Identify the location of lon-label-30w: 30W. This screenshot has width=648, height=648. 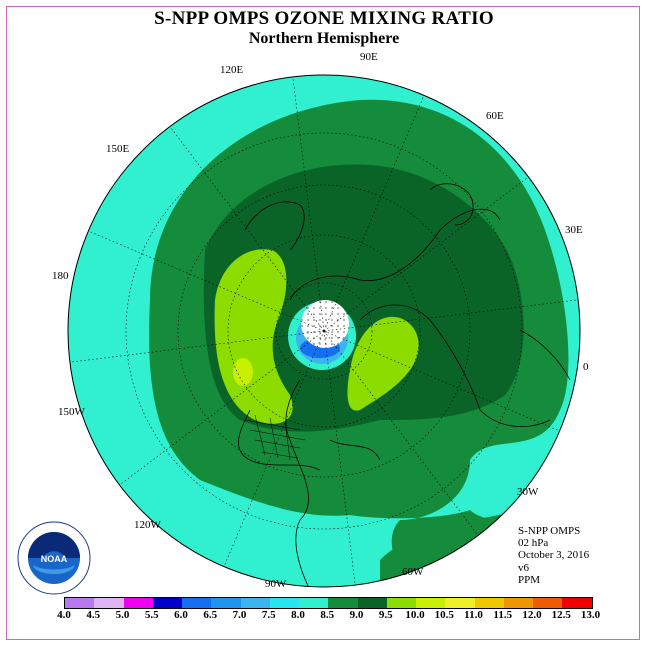
(528, 492).